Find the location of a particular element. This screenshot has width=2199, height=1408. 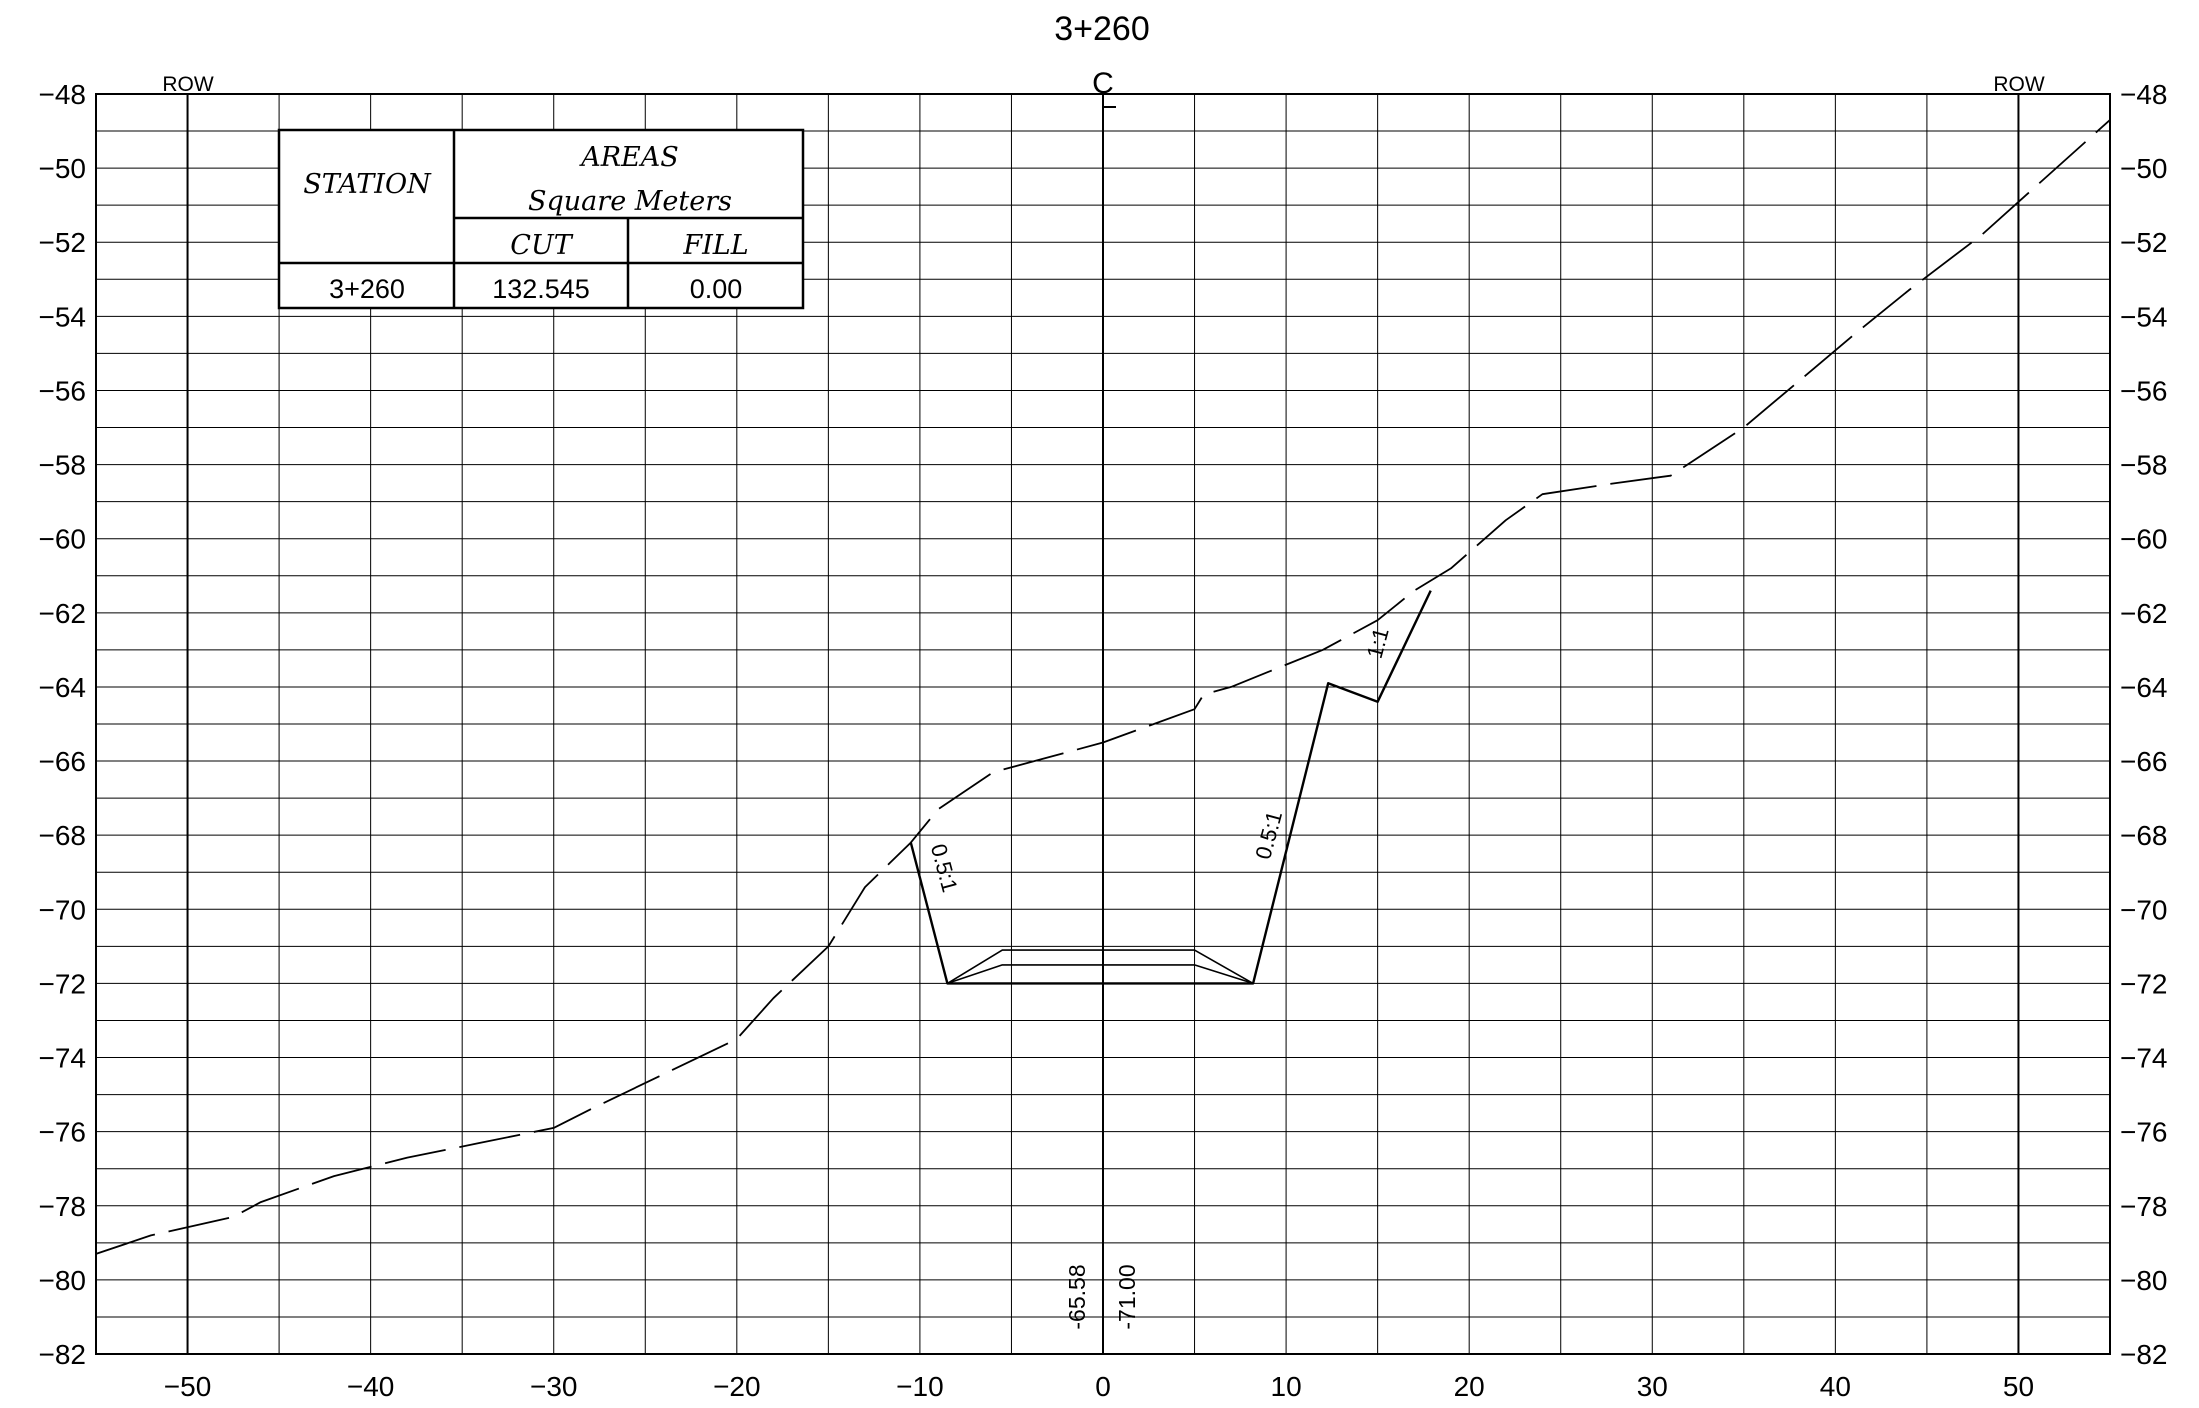

x-tick-label: −10 is located at coordinates (920, 1386).